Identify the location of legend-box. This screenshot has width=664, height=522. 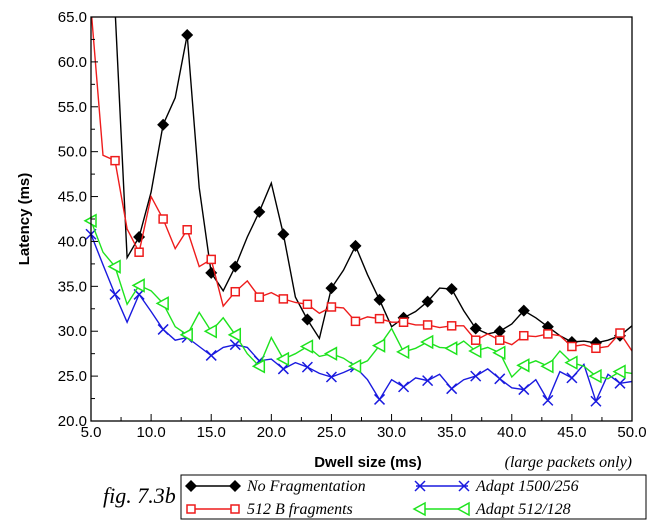
(413, 497).